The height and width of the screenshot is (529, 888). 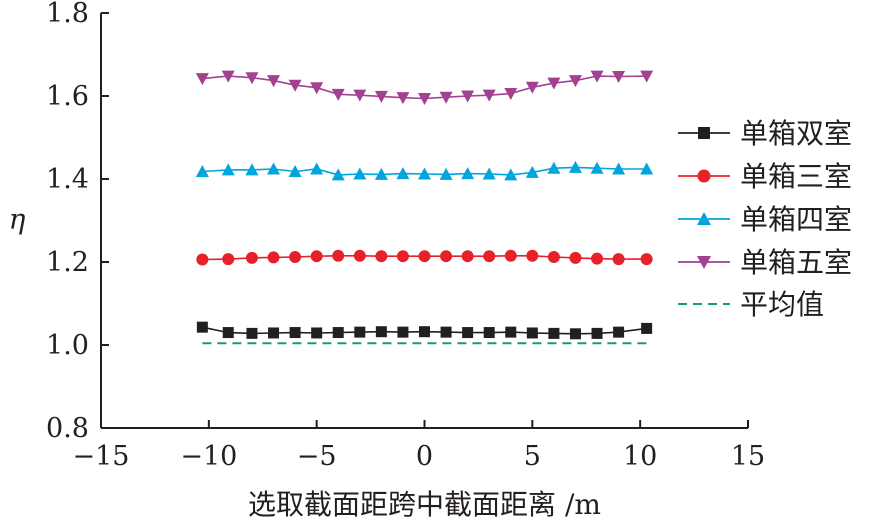 I want to click on x-tick-label: −15, so click(x=101, y=456).